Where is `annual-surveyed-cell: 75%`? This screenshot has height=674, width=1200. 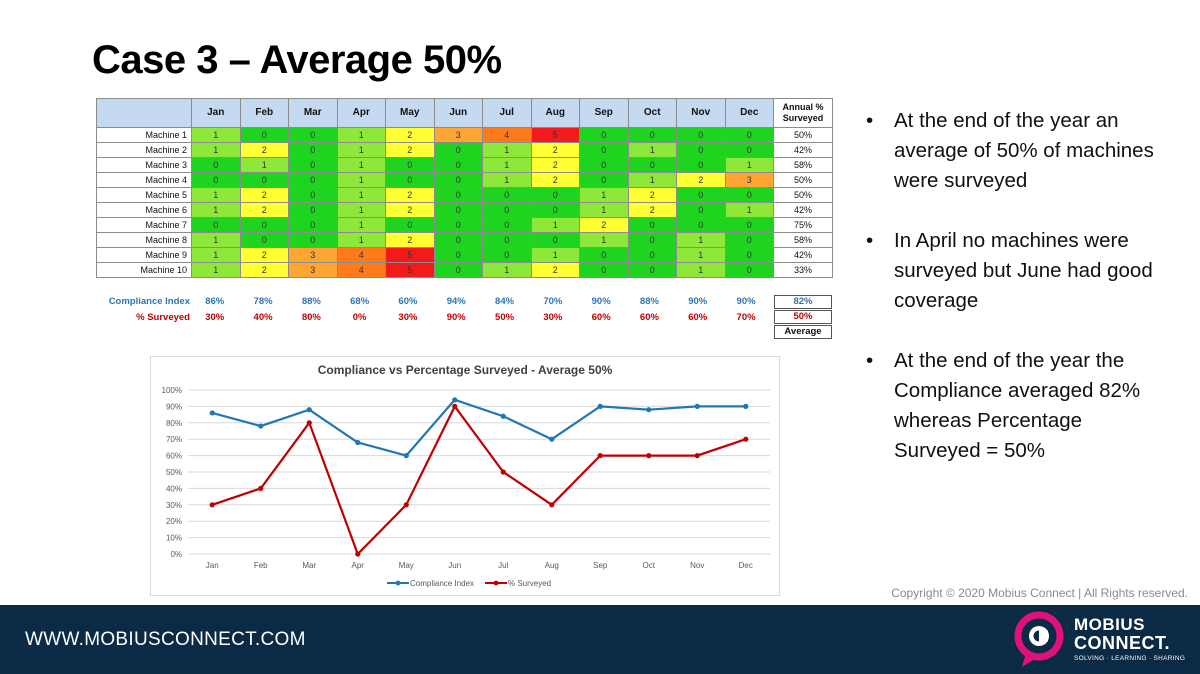 annual-surveyed-cell: 75% is located at coordinates (803, 225).